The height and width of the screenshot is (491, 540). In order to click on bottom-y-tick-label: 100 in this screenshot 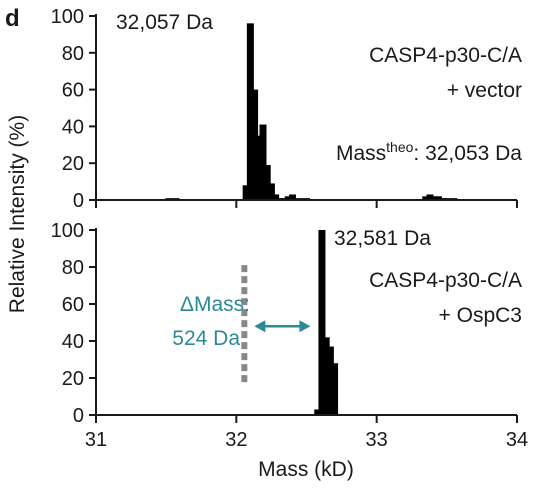, I will do `click(67, 231)`.